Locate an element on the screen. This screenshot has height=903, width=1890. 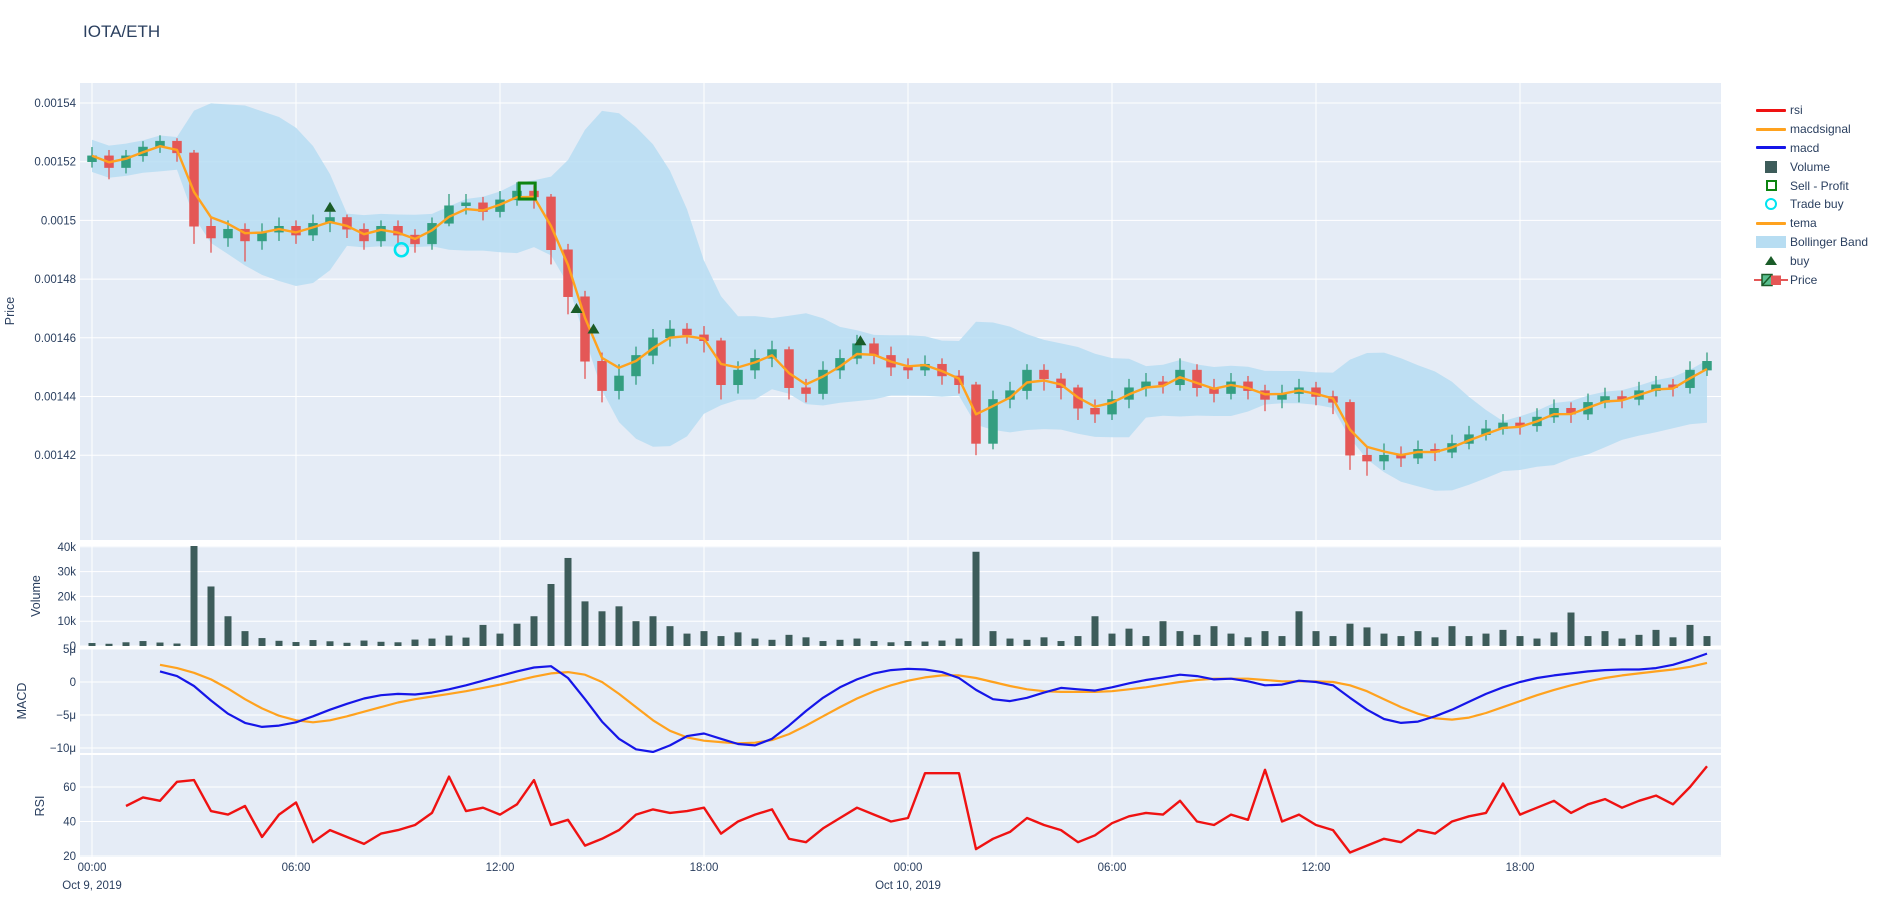
legend-item-trade-buy: Trade buy is located at coordinates (1810, 204).